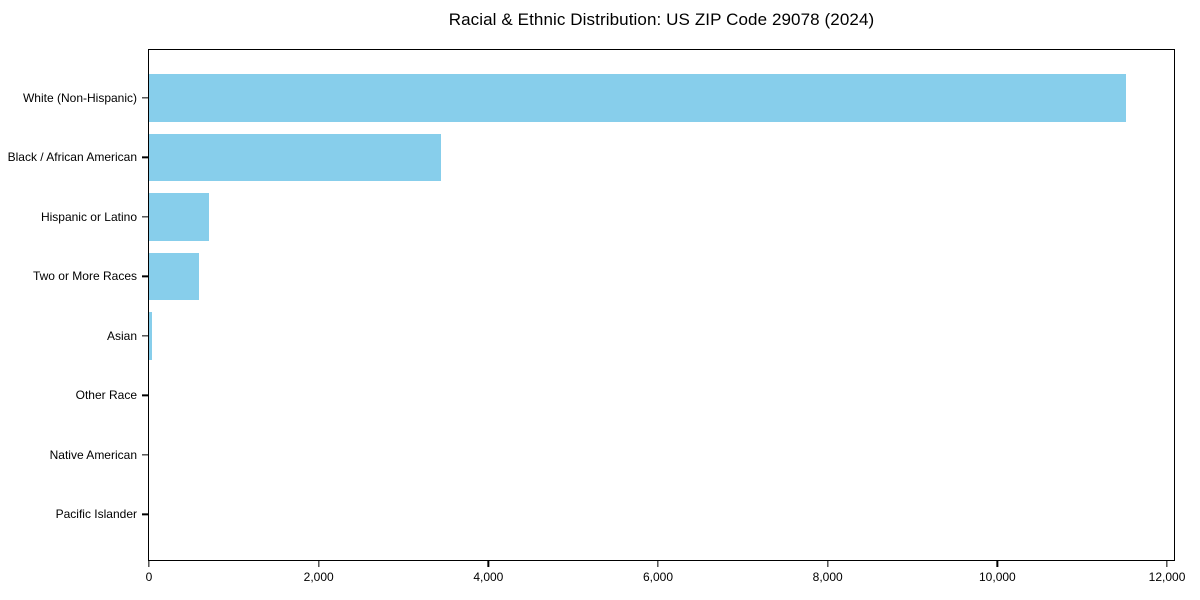 This screenshot has height=600, width=1200. What do you see at coordinates (84, 276) in the screenshot?
I see `y-axis-category-label: Two or More Races` at bounding box center [84, 276].